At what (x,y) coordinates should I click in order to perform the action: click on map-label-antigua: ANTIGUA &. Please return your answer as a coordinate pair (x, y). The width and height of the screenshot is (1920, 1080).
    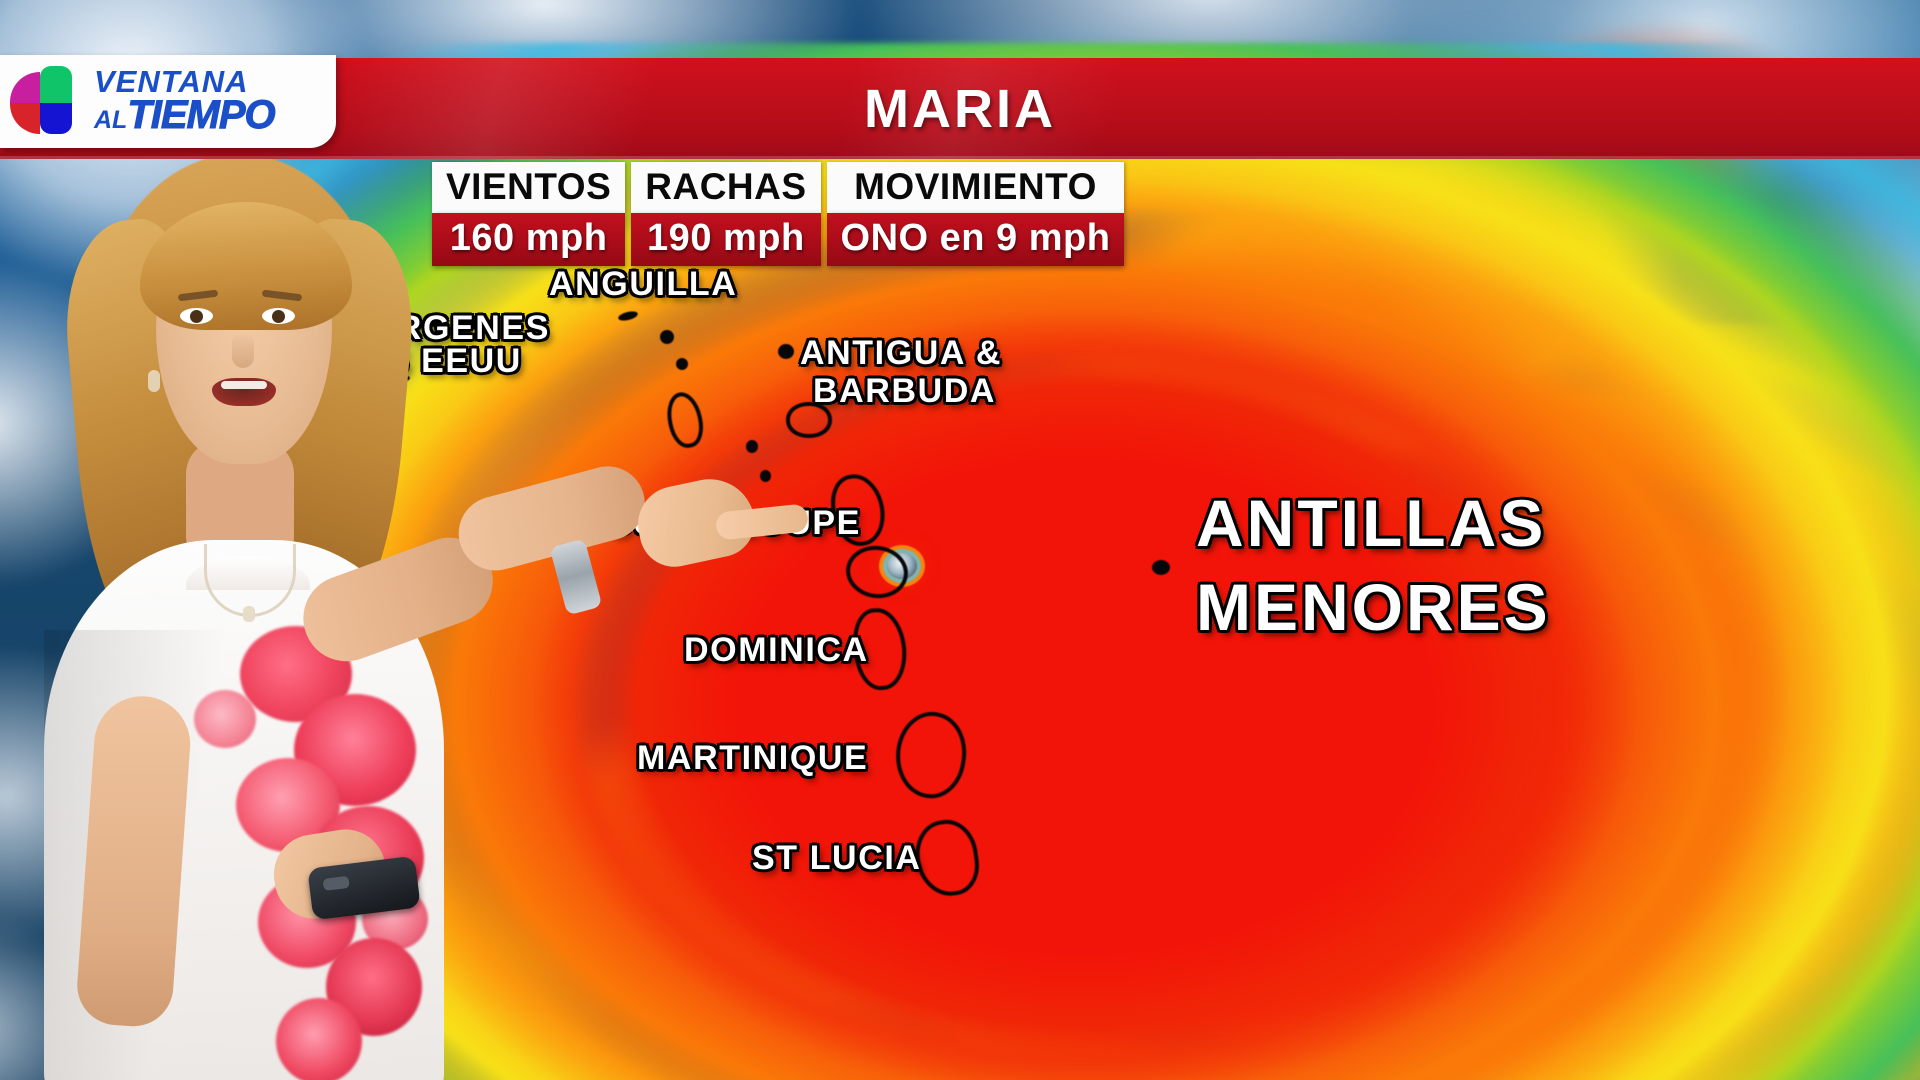
    Looking at the image, I should click on (901, 353).